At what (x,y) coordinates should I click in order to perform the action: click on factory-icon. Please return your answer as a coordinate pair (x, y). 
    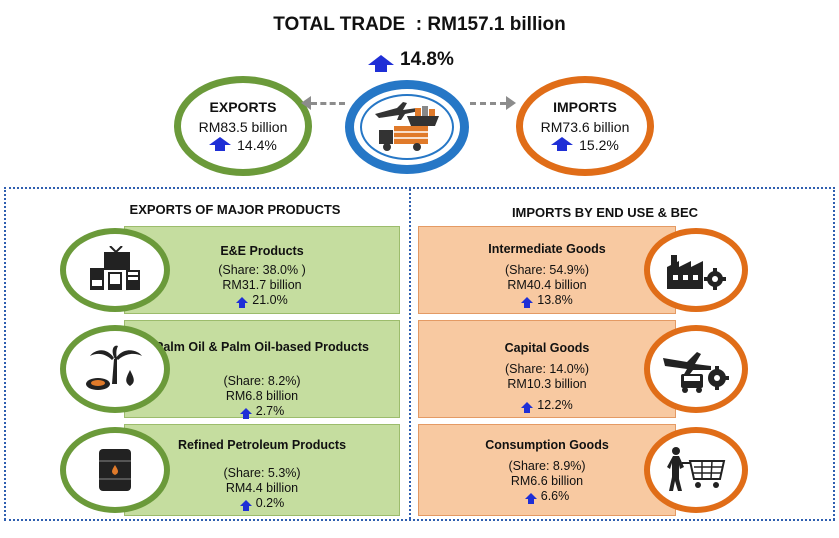
    Looking at the image, I should click on (696, 272).